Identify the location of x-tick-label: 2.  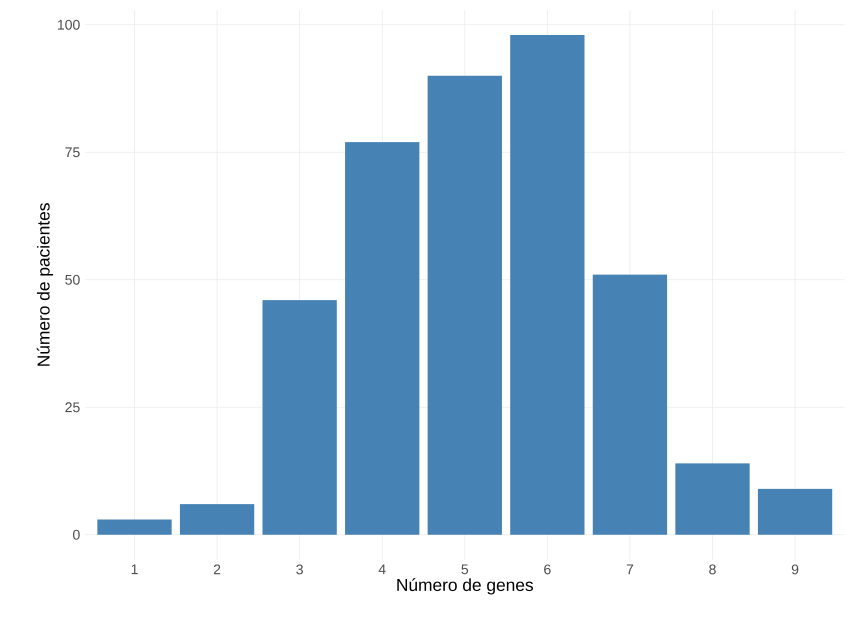
(217, 569).